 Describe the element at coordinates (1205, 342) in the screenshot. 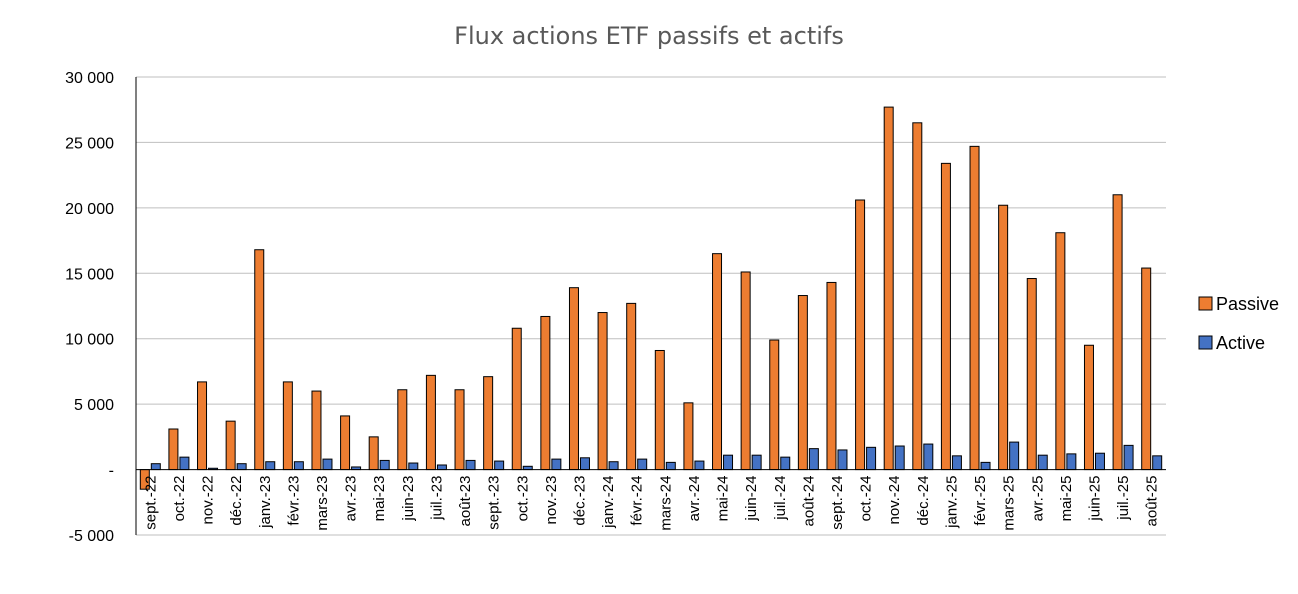

I see `legend-swatch-active` at that location.